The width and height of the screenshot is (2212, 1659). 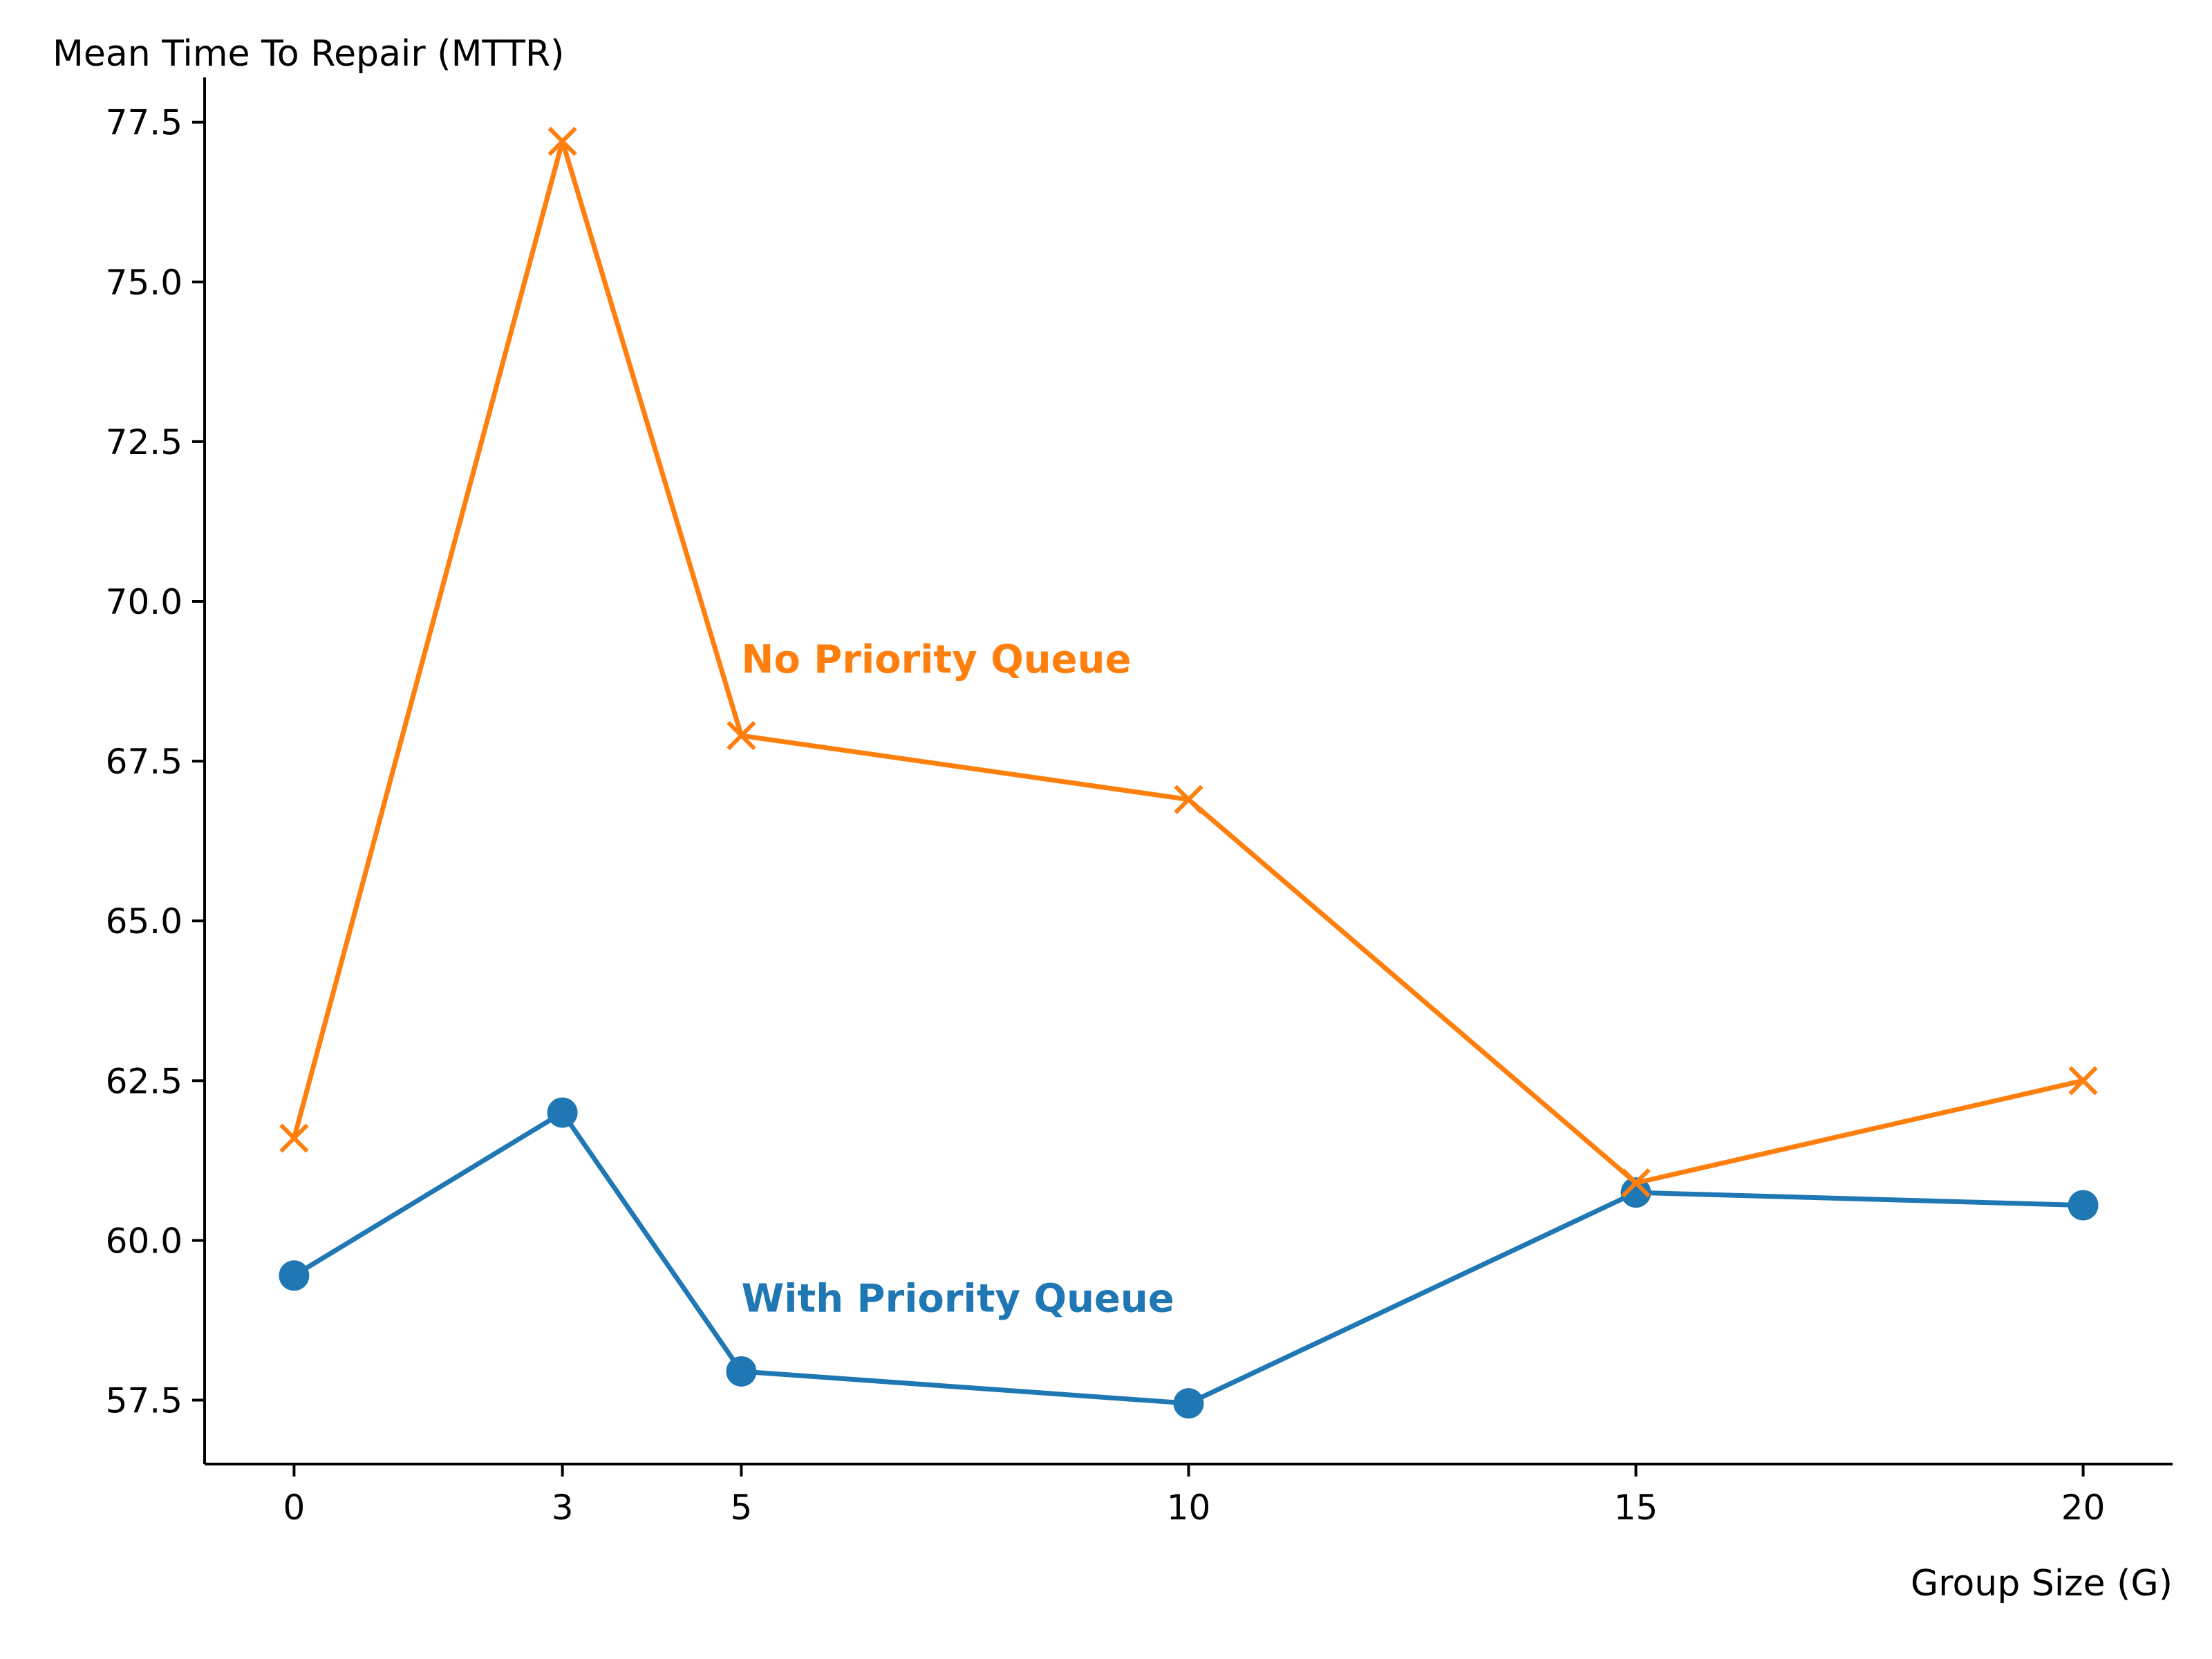 What do you see at coordinates (144, 921) in the screenshot?
I see `y-tick-label: 65.0` at bounding box center [144, 921].